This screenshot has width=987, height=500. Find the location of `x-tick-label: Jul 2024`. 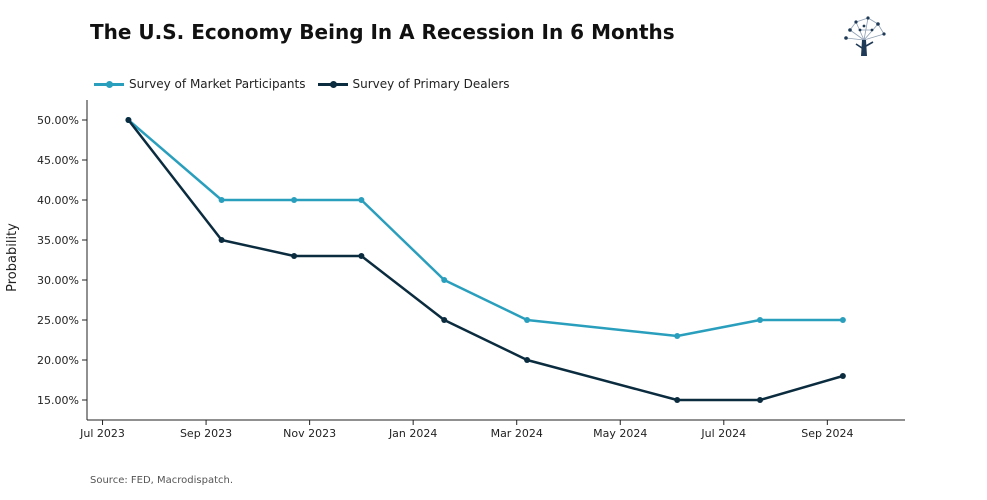

x-tick-label: Jul 2024 is located at coordinates (723, 433).